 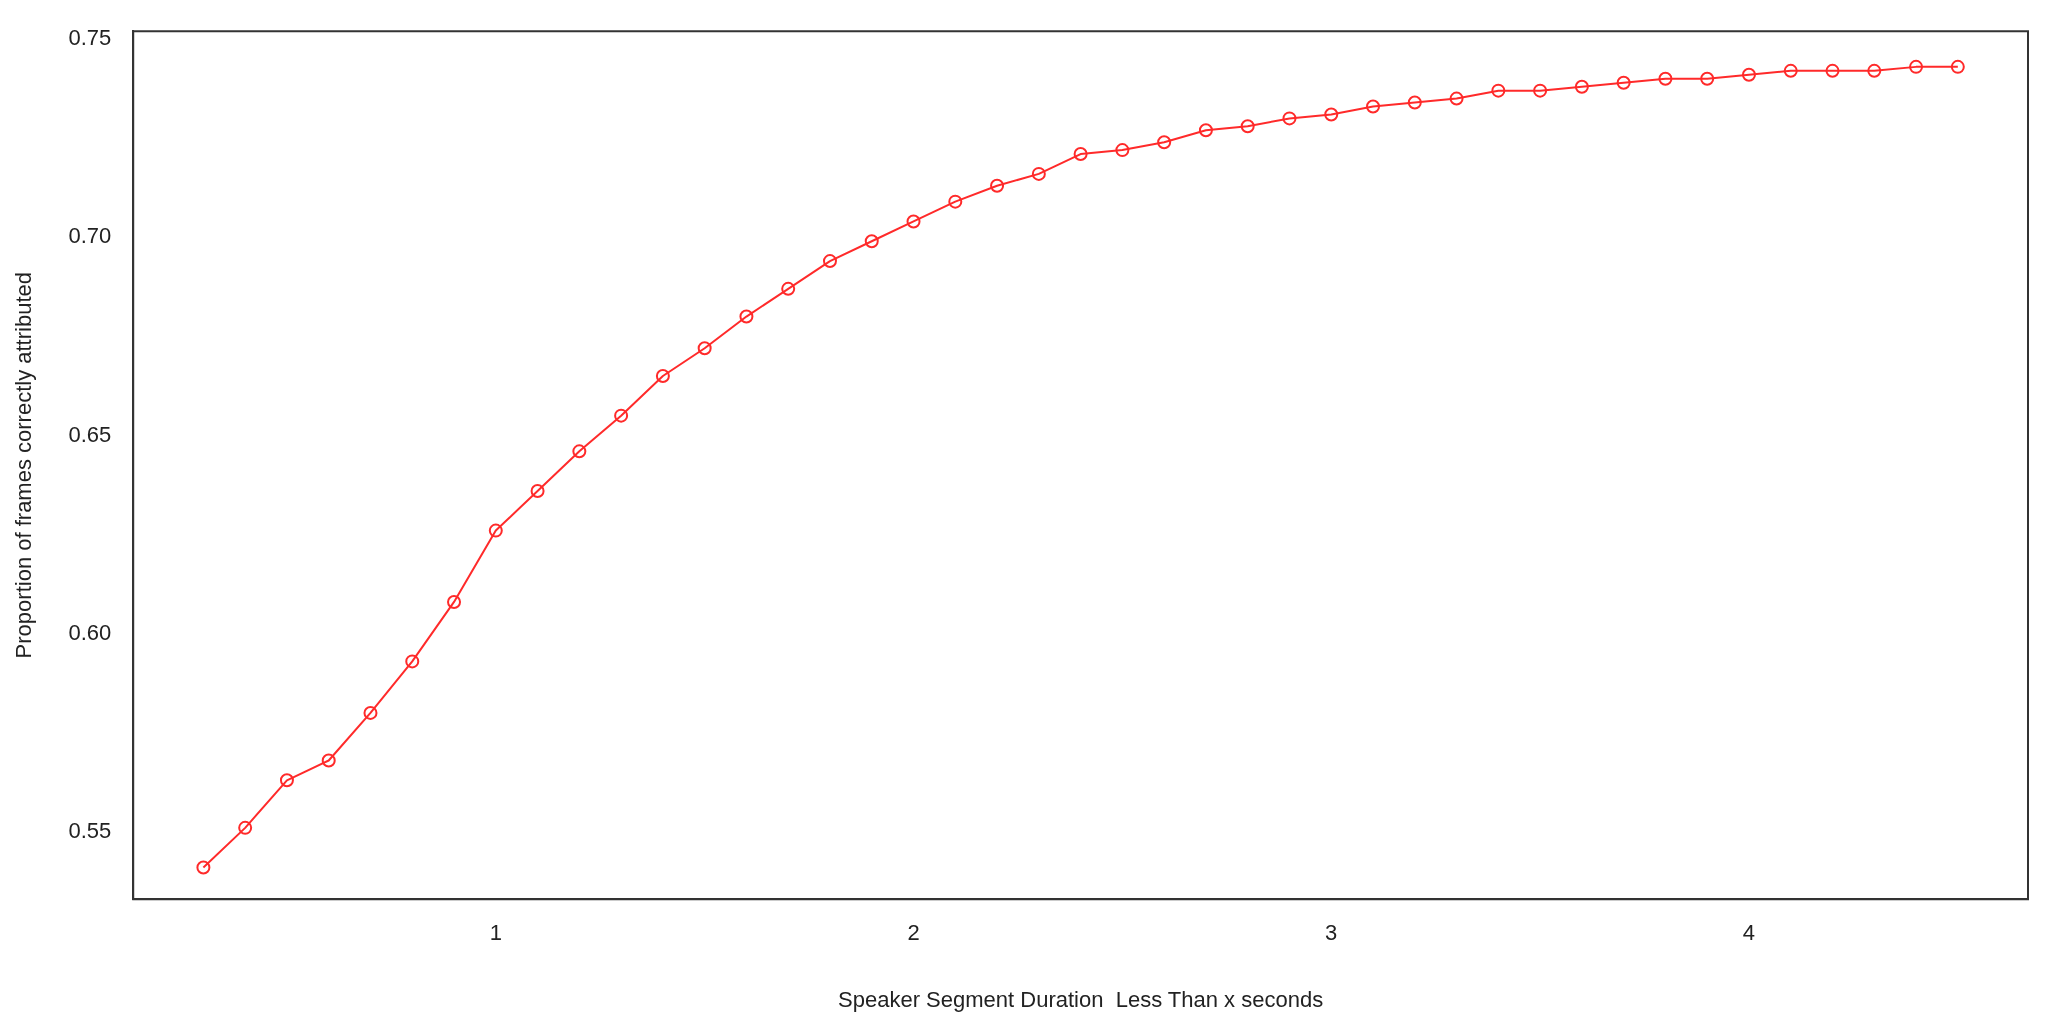 I want to click on x-tick-label: 3, so click(x=1331, y=933).